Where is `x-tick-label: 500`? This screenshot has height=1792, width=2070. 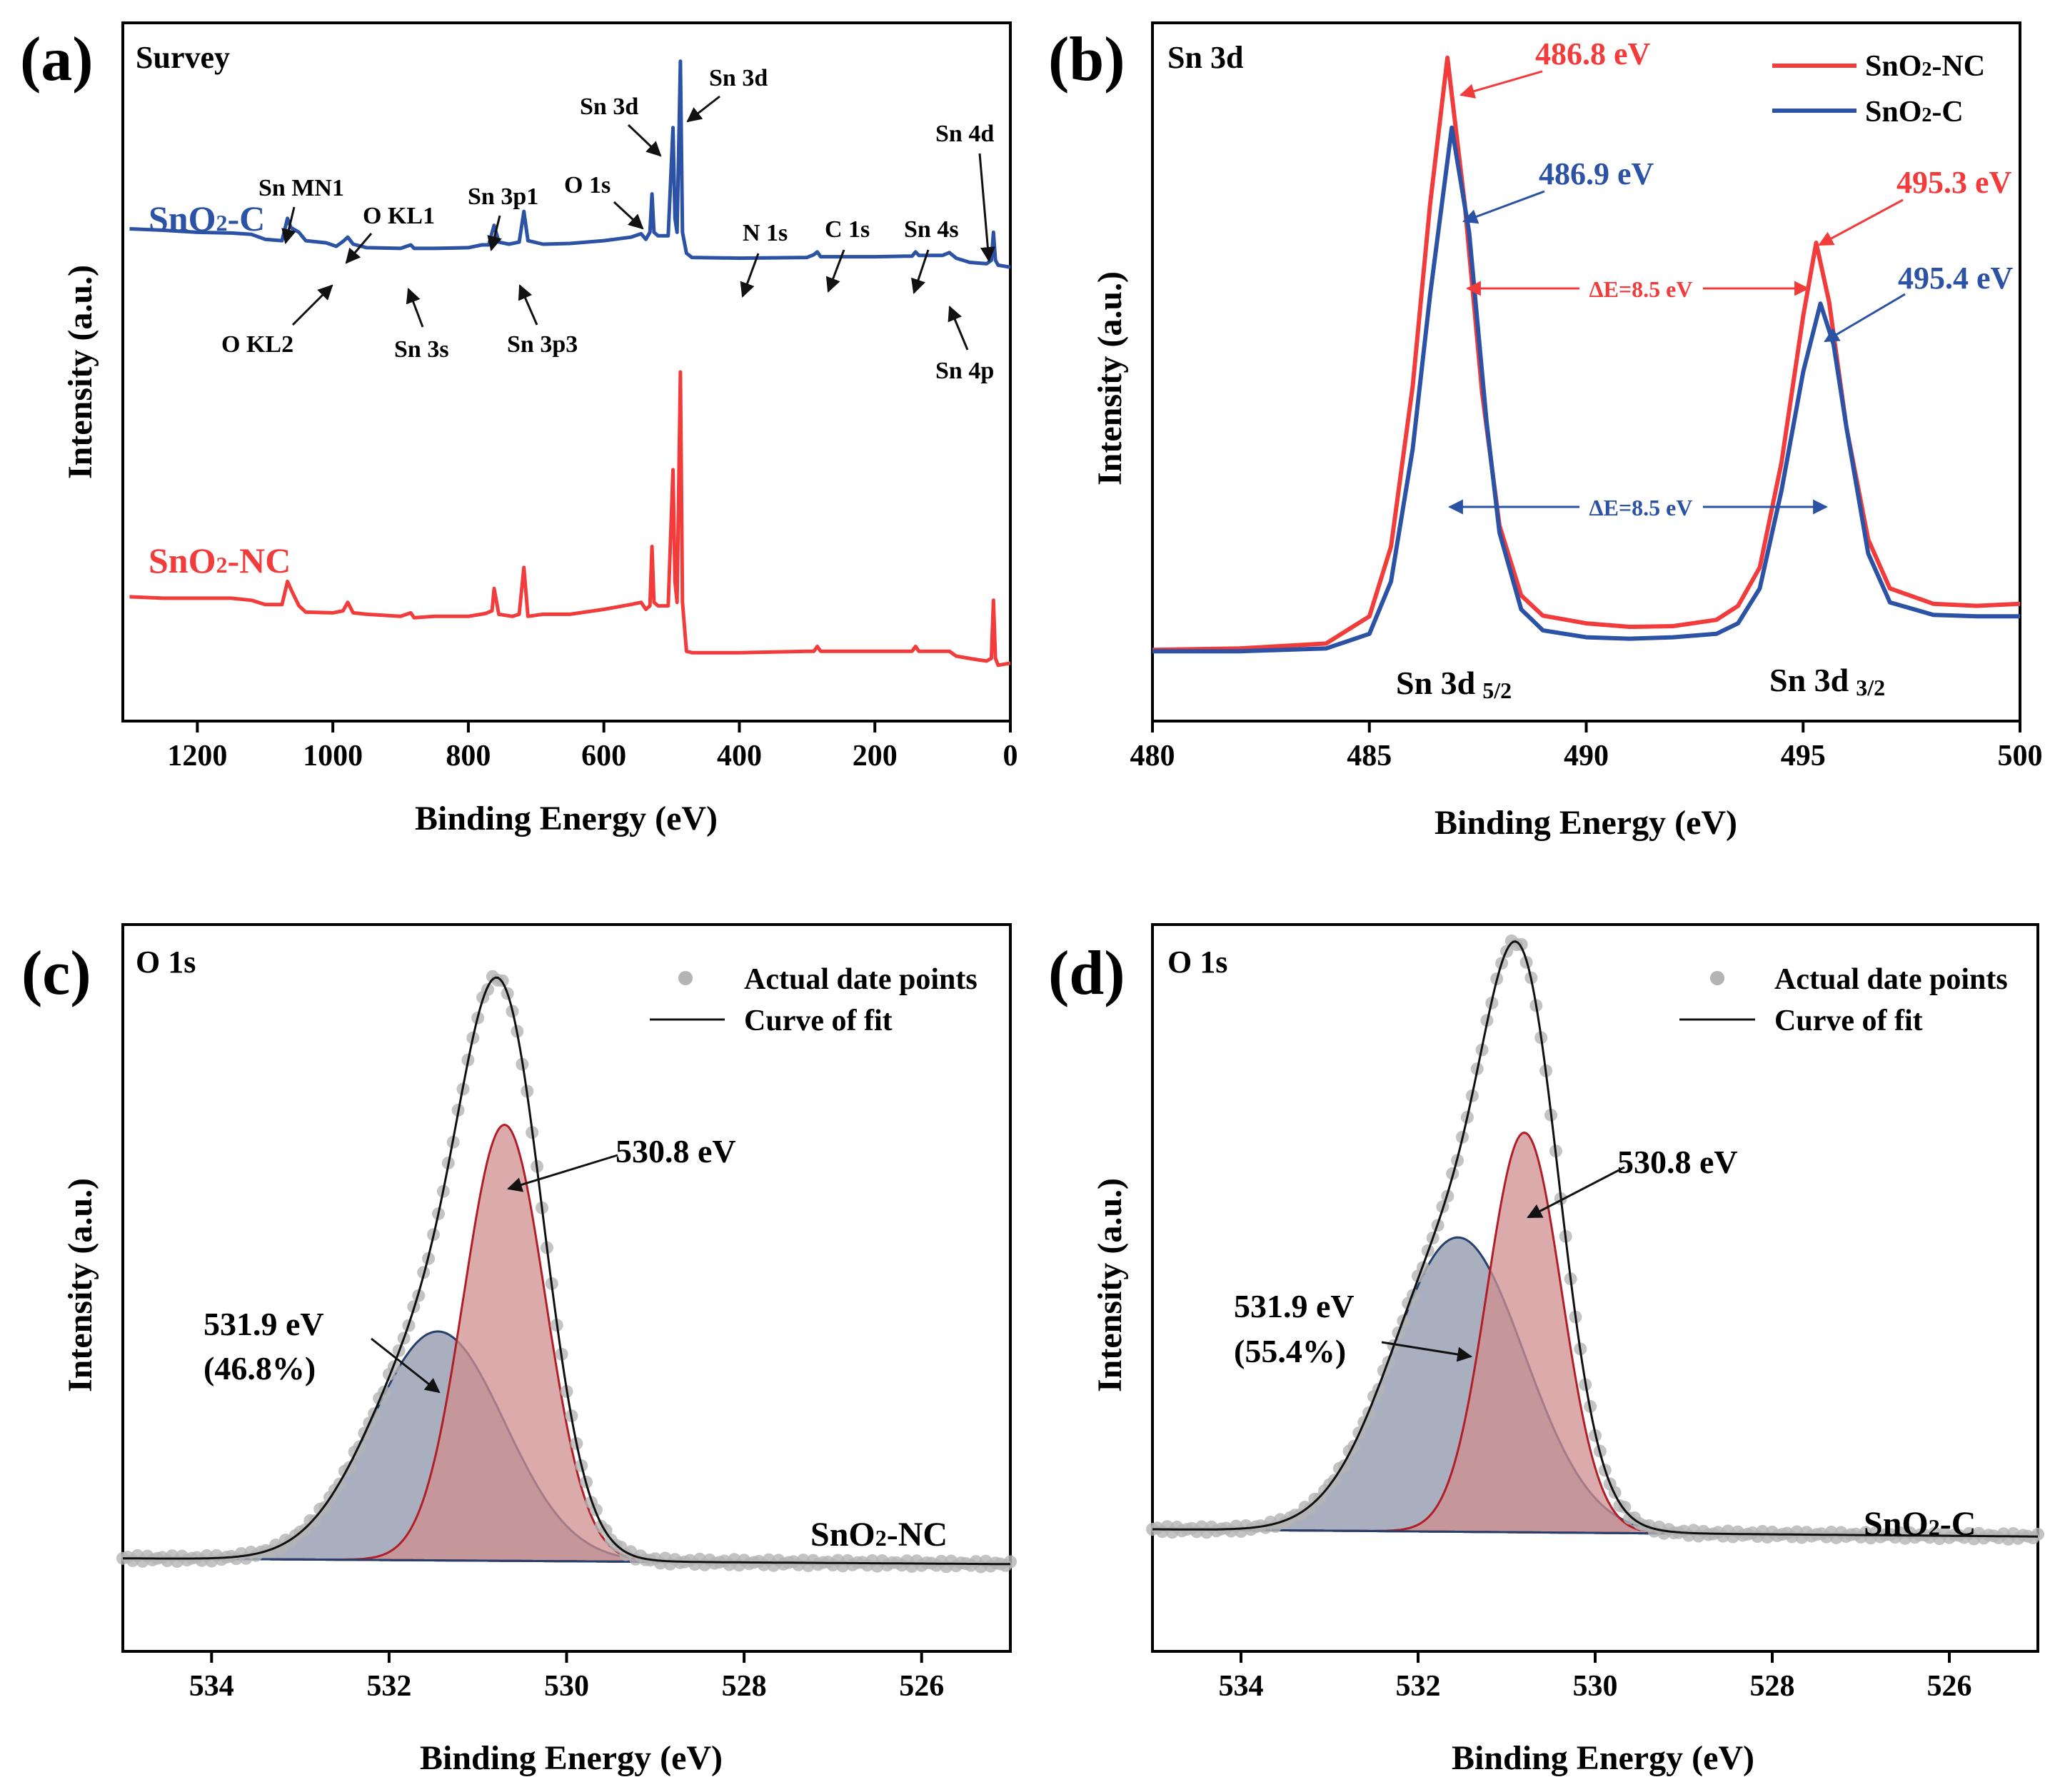
x-tick-label: 500 is located at coordinates (2020, 756).